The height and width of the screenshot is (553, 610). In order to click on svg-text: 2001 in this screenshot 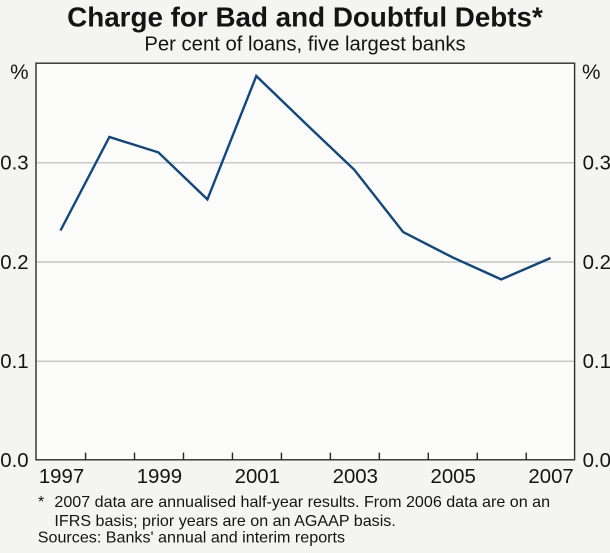, I will do `click(257, 477)`.